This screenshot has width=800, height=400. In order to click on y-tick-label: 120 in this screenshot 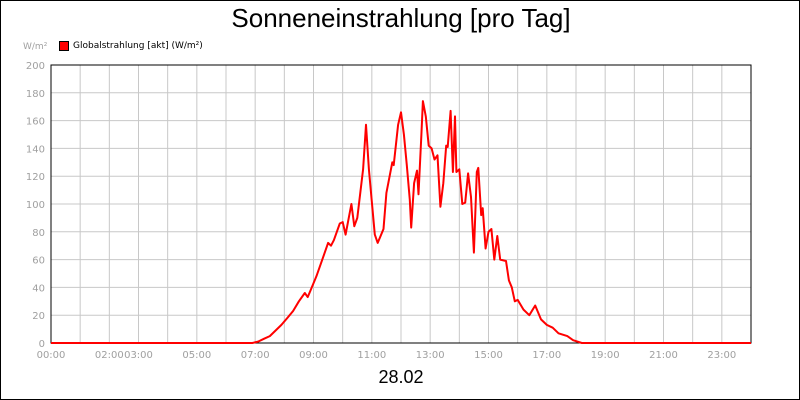, I will do `click(35, 177)`.